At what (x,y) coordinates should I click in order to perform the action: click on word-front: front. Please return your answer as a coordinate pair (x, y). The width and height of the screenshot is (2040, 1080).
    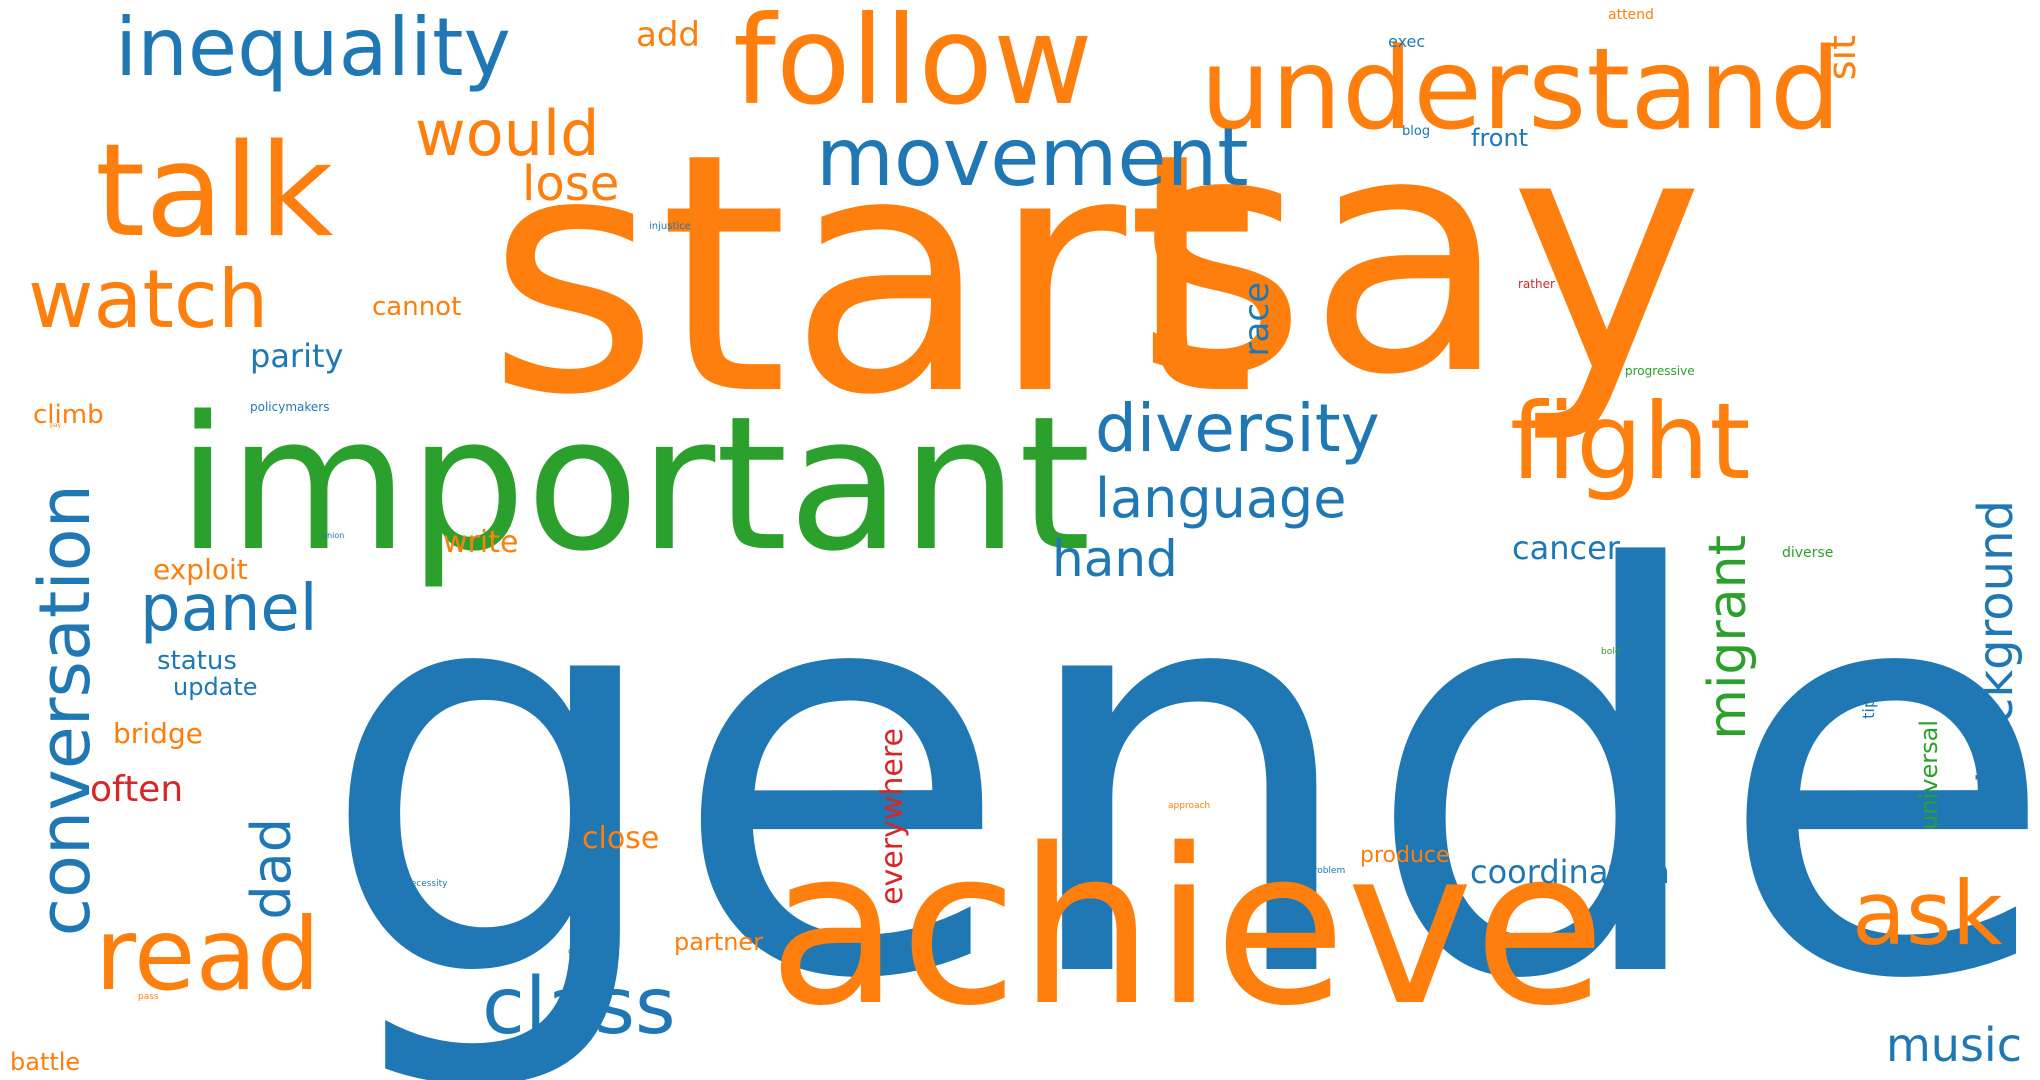
    Looking at the image, I should click on (1500, 138).